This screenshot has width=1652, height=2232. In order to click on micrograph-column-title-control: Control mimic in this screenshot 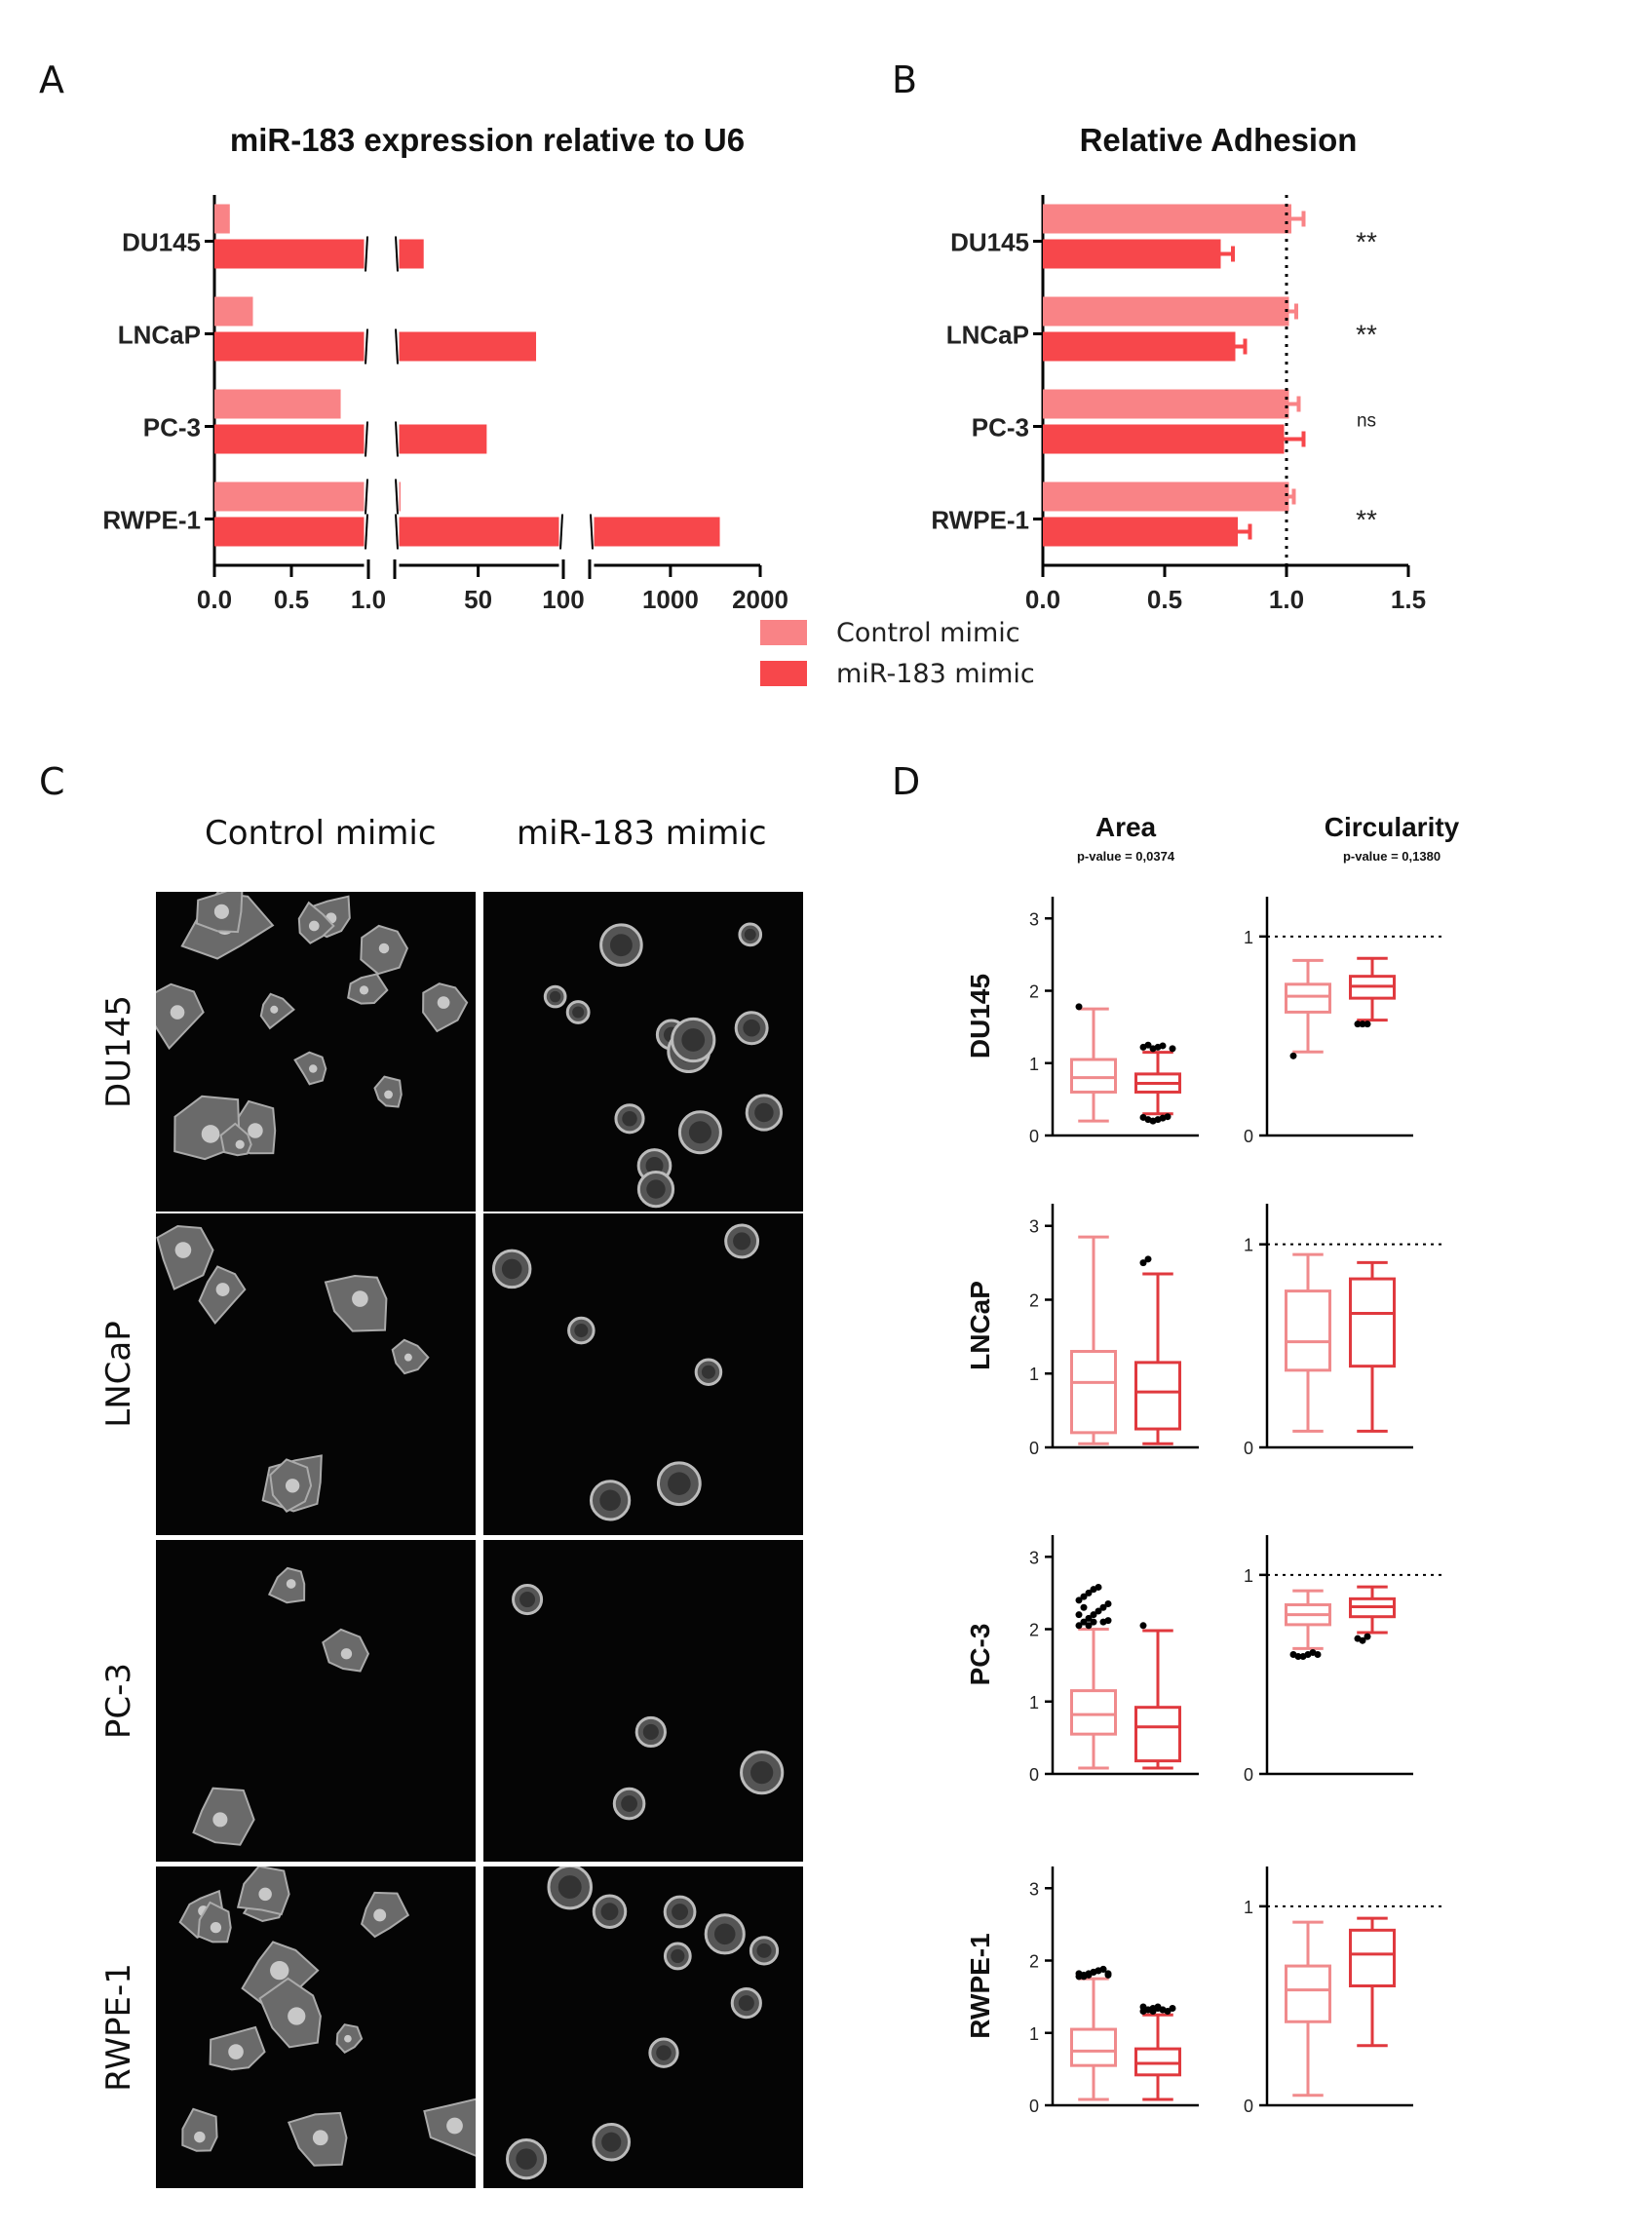, I will do `click(321, 833)`.